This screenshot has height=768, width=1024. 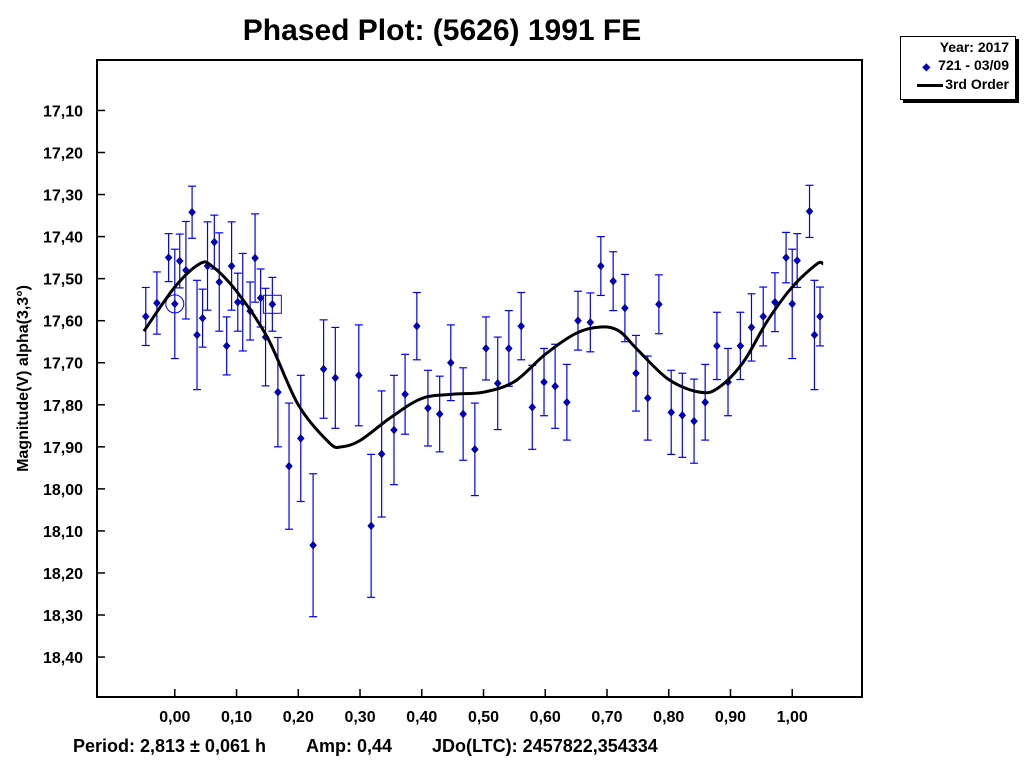 I want to click on x-tick-label: 0,30, so click(x=359, y=717).